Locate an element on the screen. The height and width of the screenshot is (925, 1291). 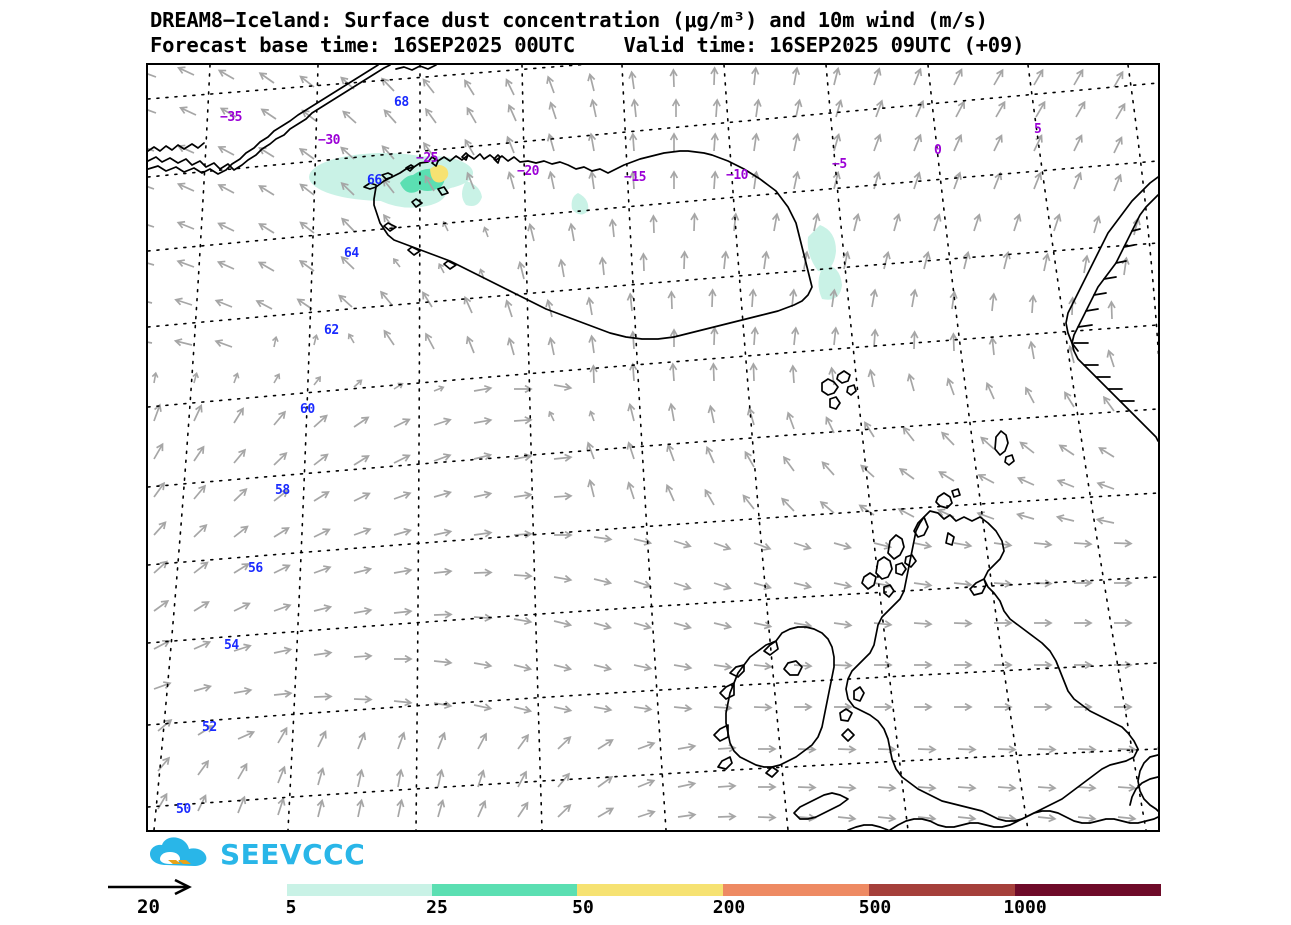
wind-reference-arrow-icon is located at coordinates (150, 887).